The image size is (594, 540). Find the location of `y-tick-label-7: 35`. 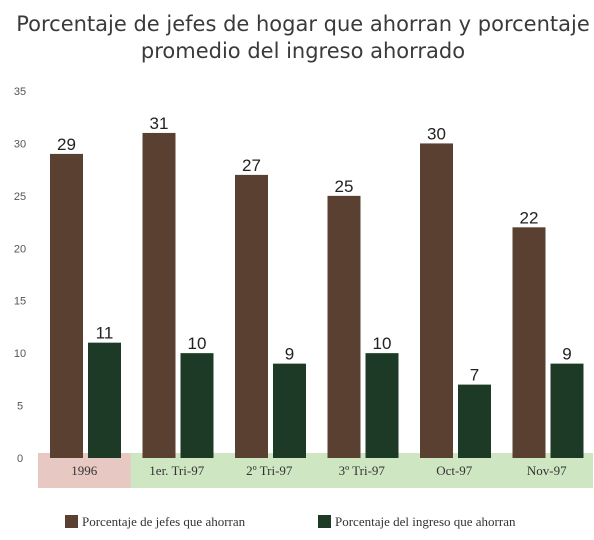

y-tick-label-7: 35 is located at coordinates (20, 92).